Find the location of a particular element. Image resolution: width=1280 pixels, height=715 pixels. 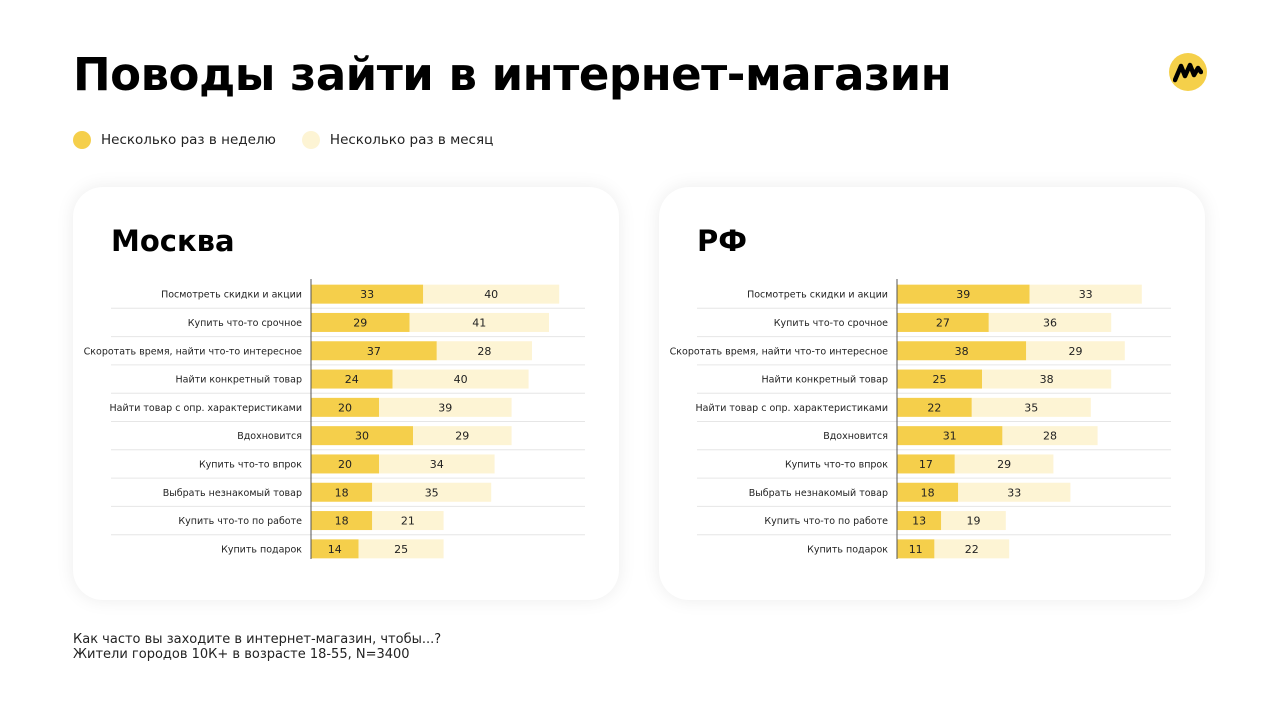

chart-row: Вдохновится 30 29 is located at coordinates (348, 438).